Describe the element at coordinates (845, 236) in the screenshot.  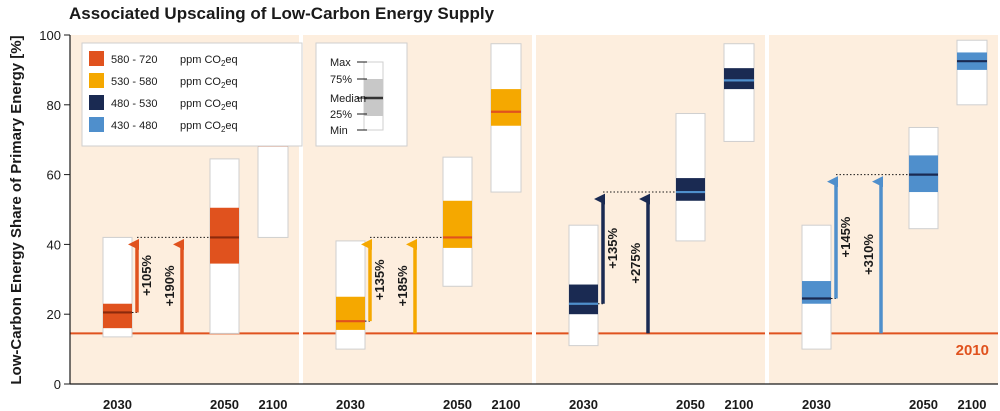
I see `increase-label-short: +145%` at that location.